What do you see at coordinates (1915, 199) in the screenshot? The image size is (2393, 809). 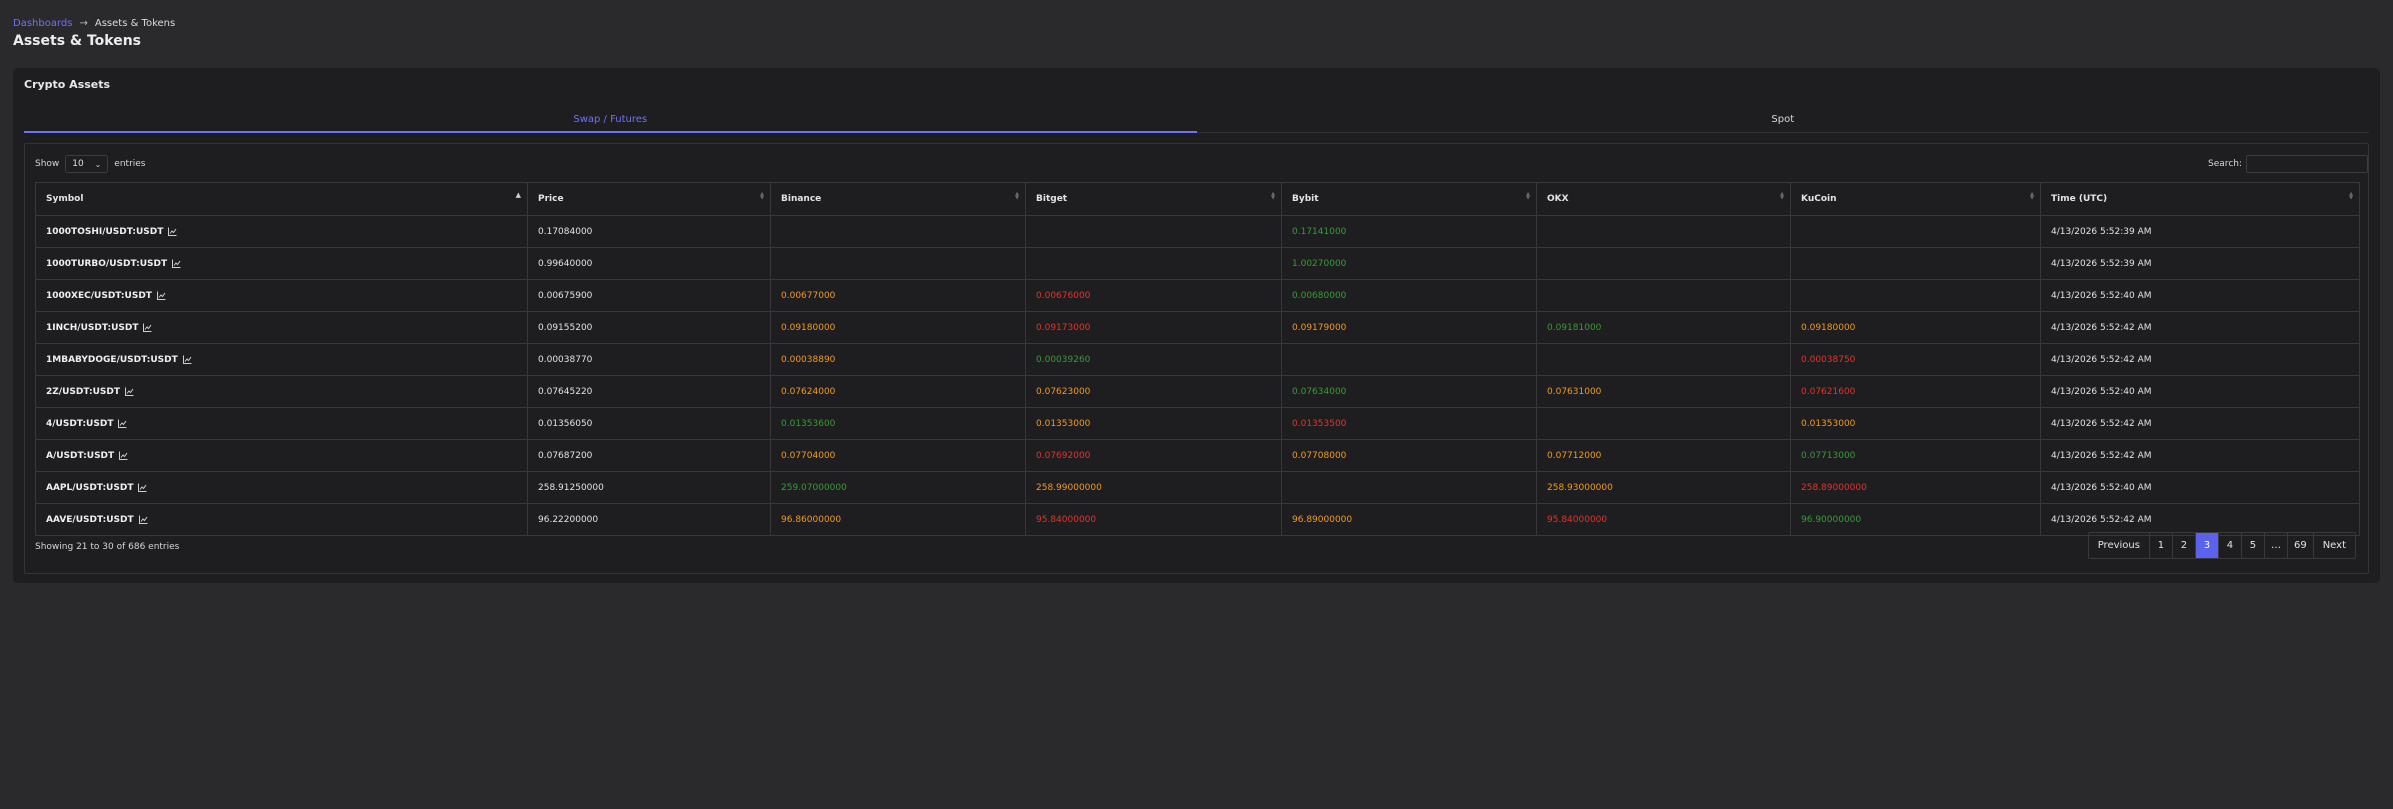 I see `column-header-kucoin: KuCoin ▲ ▼` at bounding box center [1915, 199].